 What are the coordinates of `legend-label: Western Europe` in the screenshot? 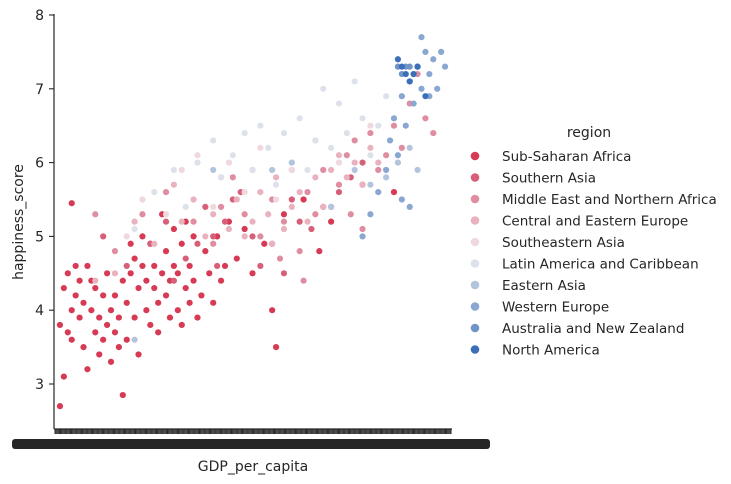 It's located at (555, 308).